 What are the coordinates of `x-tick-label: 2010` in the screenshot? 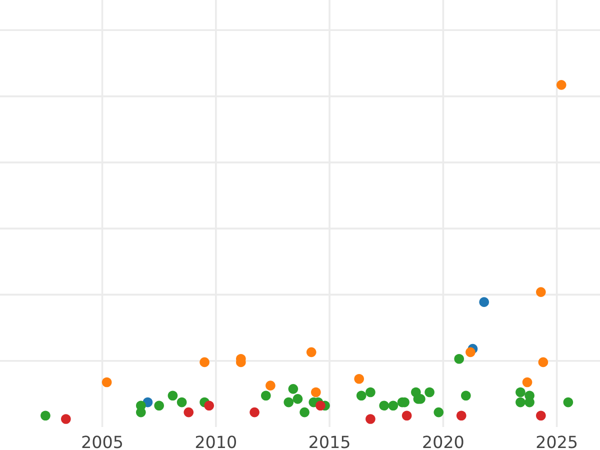 It's located at (216, 442).